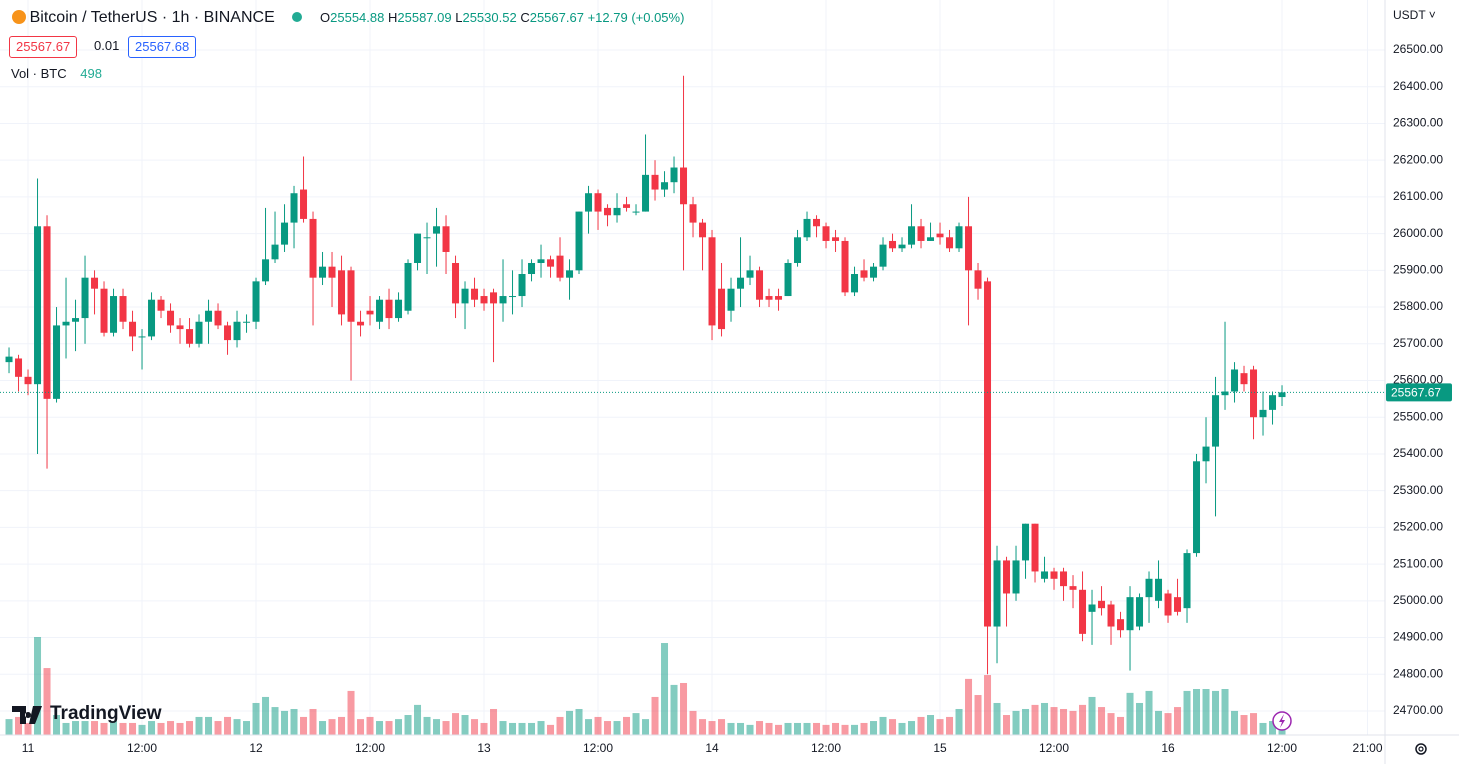 The width and height of the screenshot is (1459, 764). Describe the element at coordinates (645, 686) in the screenshot. I see `volume-pane` at that location.